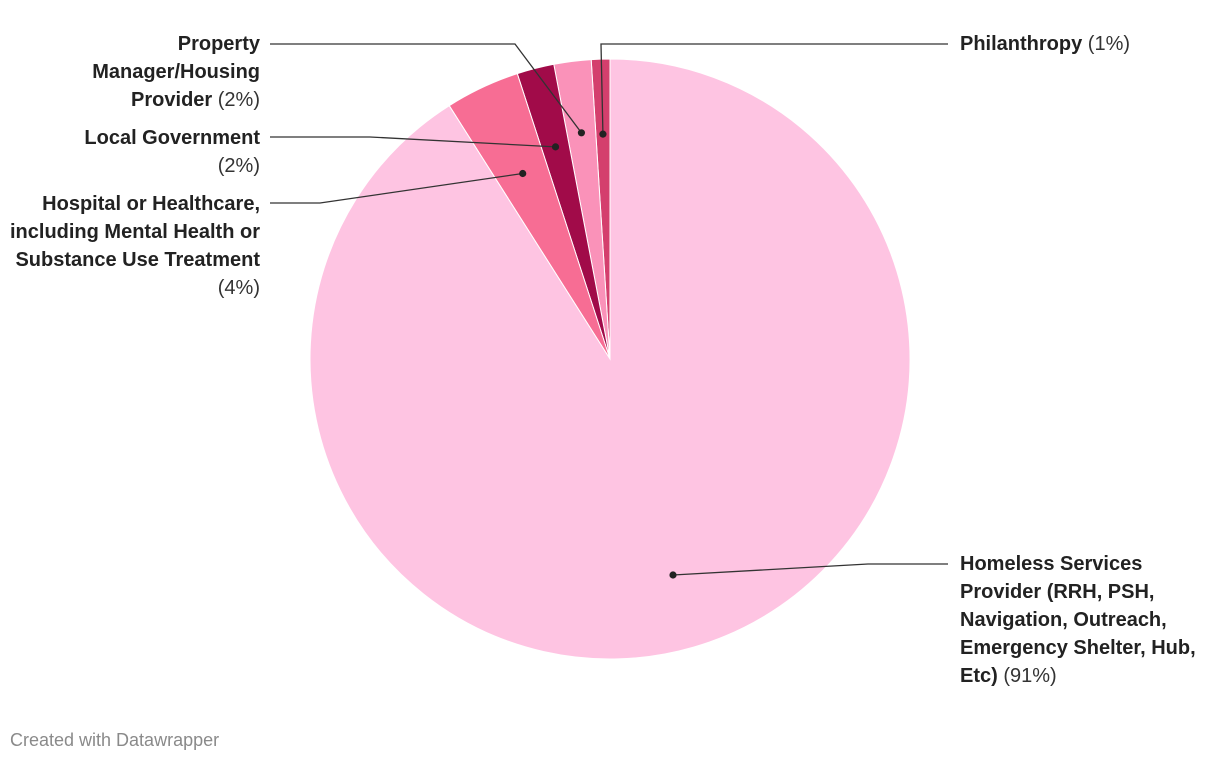 The image size is (1220, 766). Describe the element at coordinates (238, 166) in the screenshot. I see `label-local-government-percent: (2%)` at that location.